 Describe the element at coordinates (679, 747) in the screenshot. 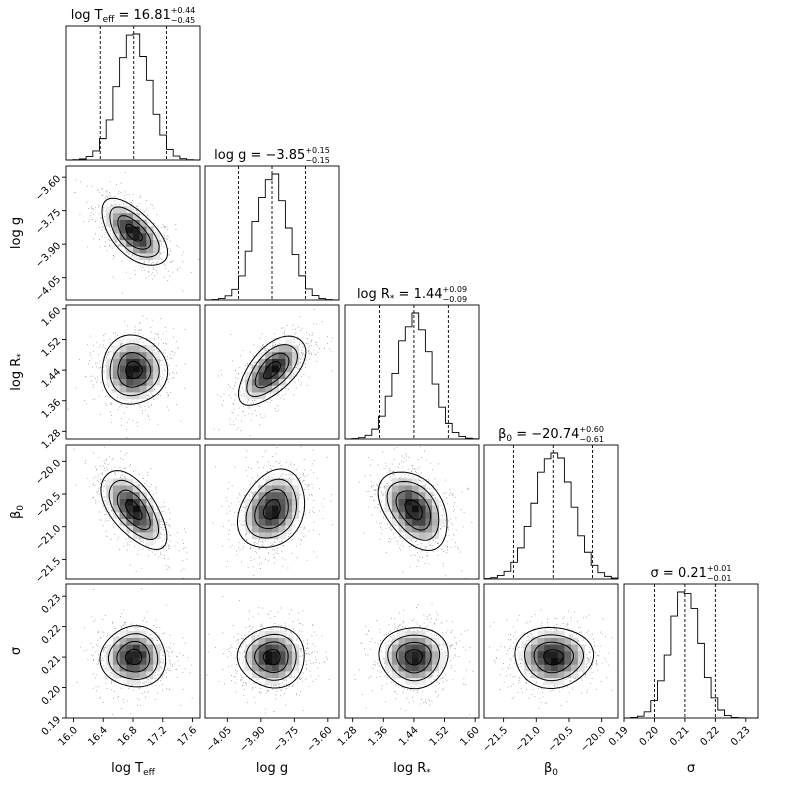

I see `x-axis-sigma: 0.19 0.20 0.21 0.22 0.23 σ` at that location.